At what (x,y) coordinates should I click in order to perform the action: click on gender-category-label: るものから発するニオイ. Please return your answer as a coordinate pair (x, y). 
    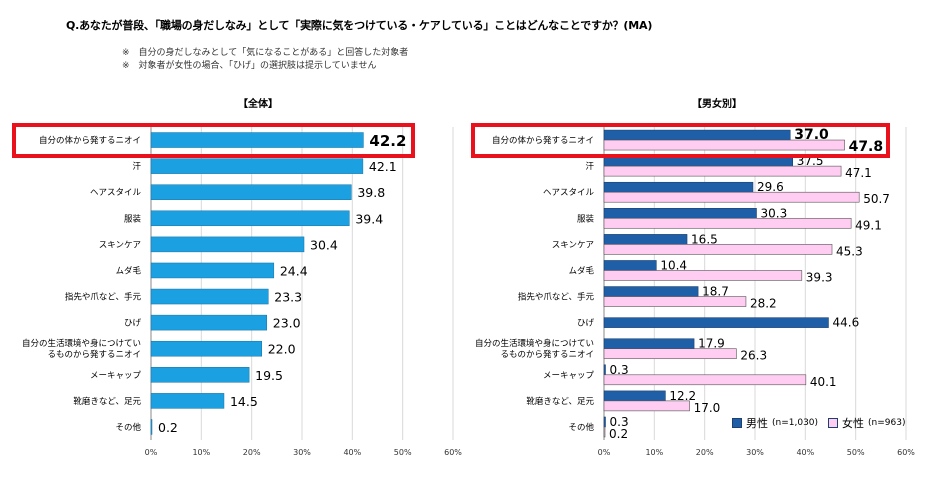
    Looking at the image, I should click on (547, 355).